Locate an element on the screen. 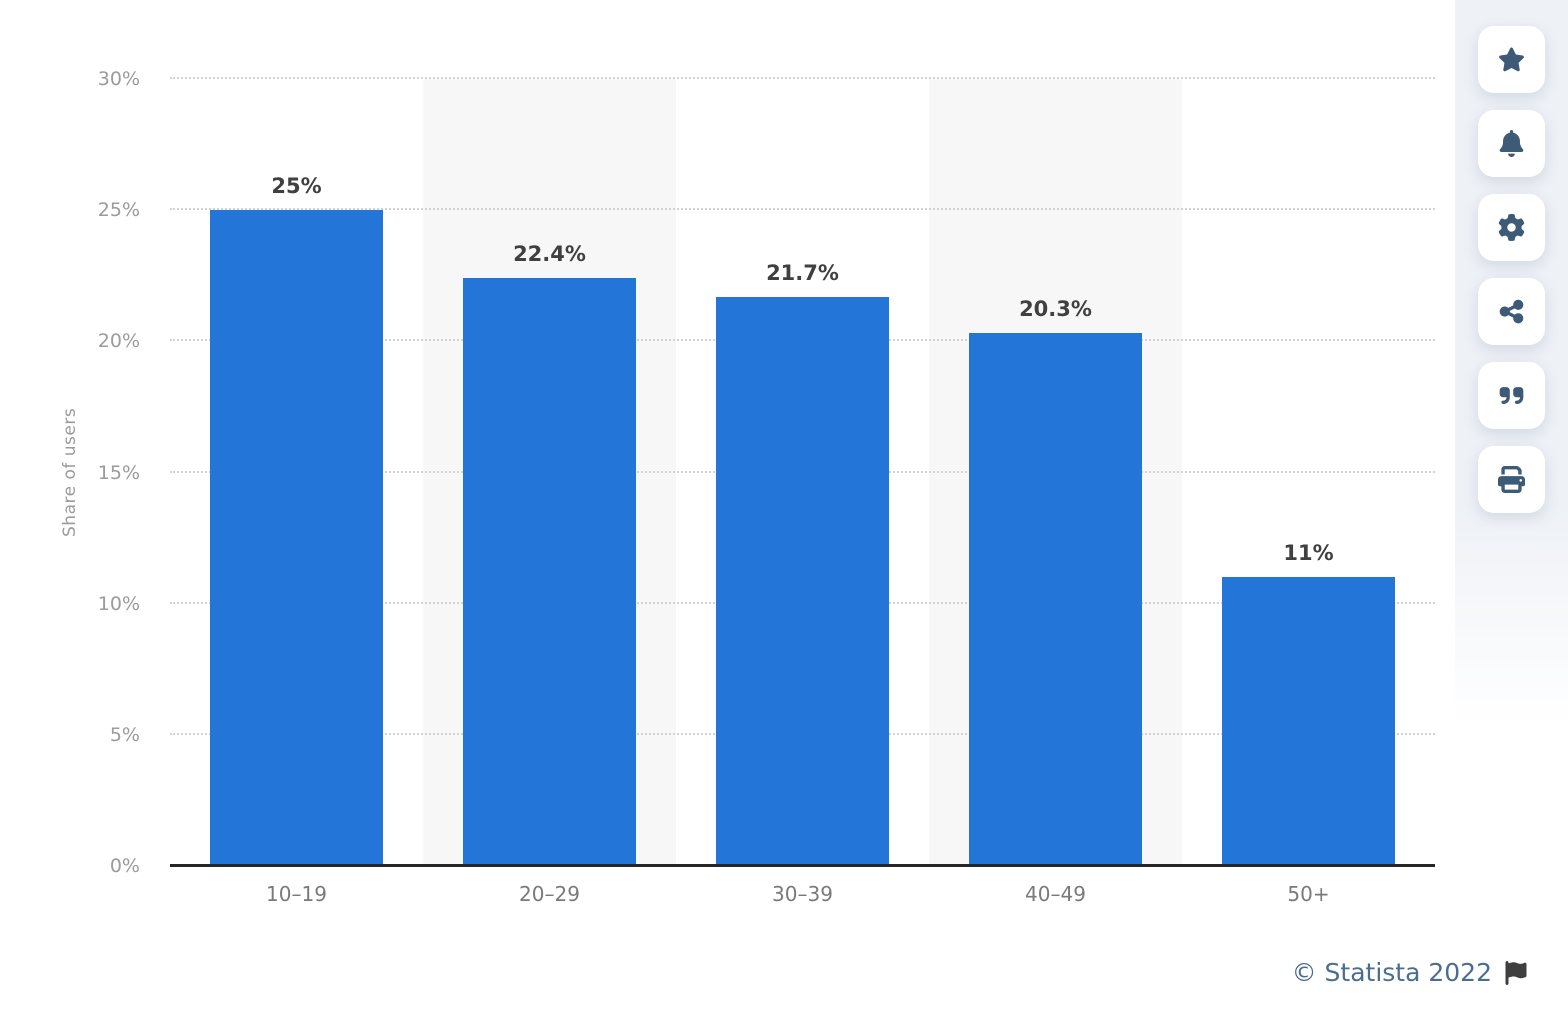 This screenshot has height=1010, width=1568. gear-icon is located at coordinates (1511, 227).